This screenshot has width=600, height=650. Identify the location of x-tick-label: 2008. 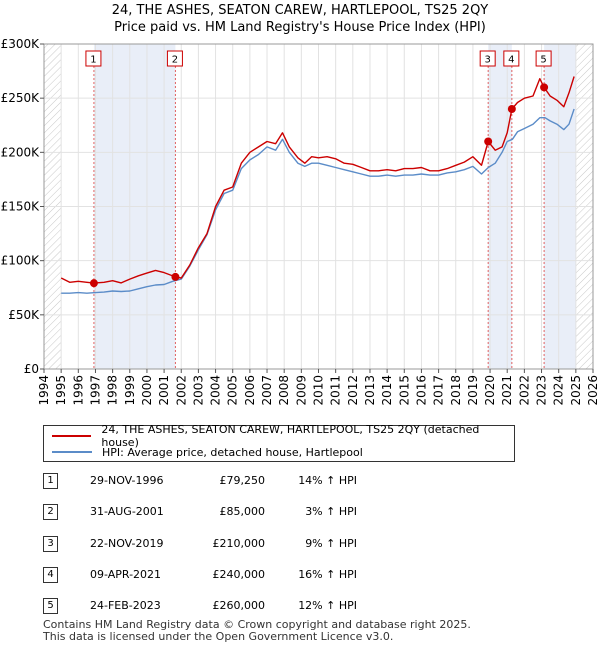
(284, 390).